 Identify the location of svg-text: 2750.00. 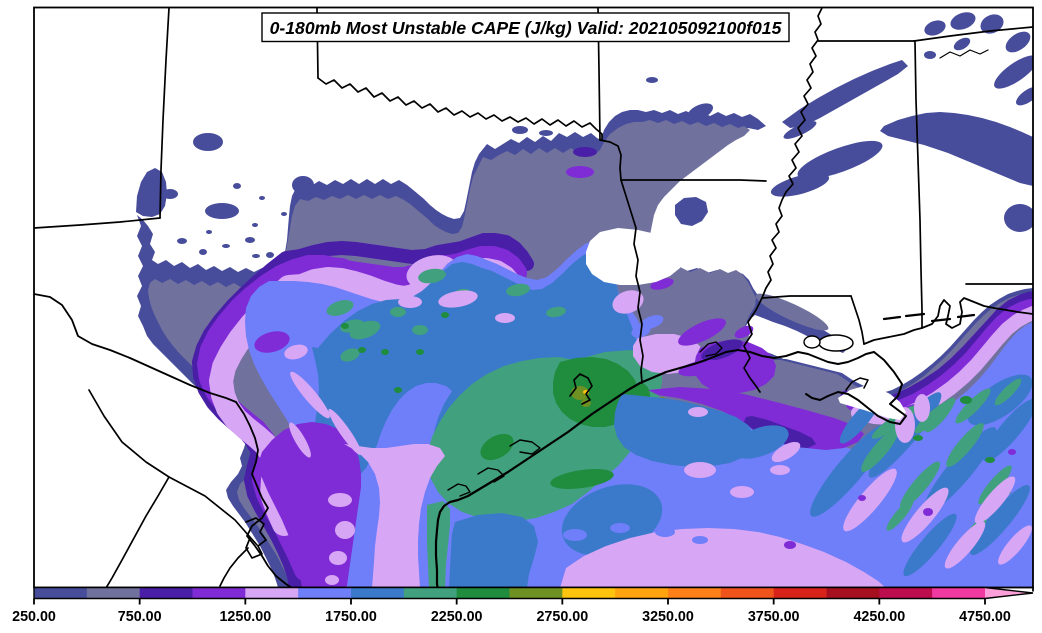
(562, 617).